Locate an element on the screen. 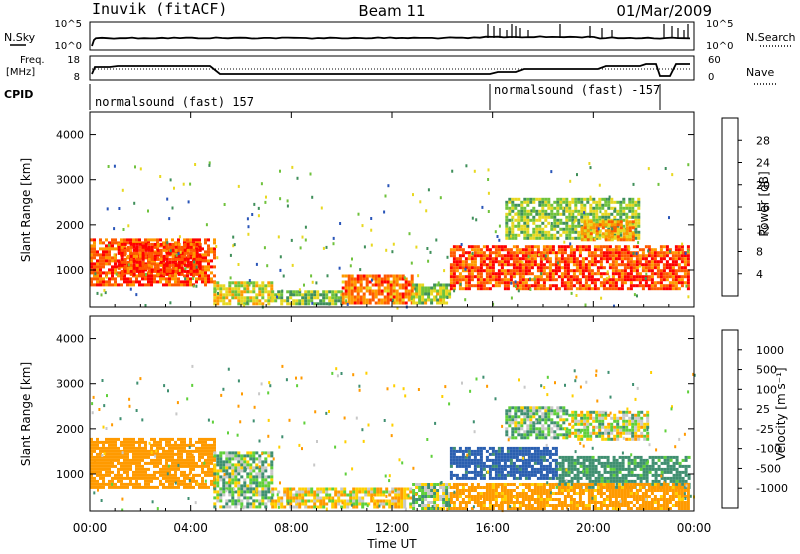  freq-label: Freq. is located at coordinates (32, 60).